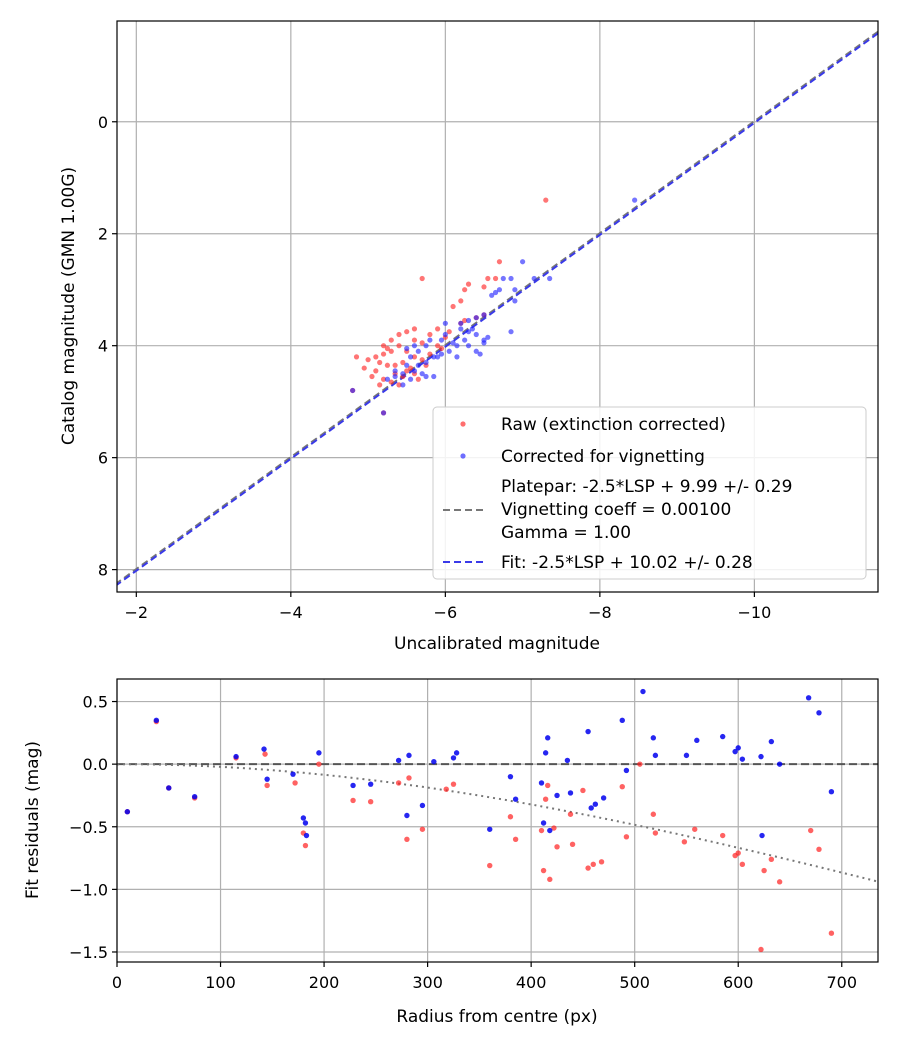  I want to click on bottom-y-tick-label: 0.0, so click(95, 764).